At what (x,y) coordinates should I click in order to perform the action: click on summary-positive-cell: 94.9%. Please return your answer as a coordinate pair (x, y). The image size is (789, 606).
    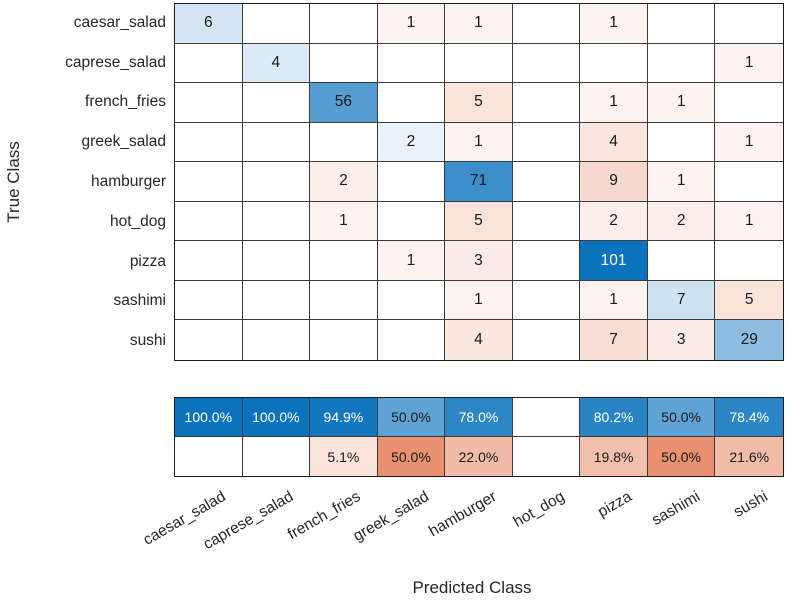
    Looking at the image, I should click on (344, 417).